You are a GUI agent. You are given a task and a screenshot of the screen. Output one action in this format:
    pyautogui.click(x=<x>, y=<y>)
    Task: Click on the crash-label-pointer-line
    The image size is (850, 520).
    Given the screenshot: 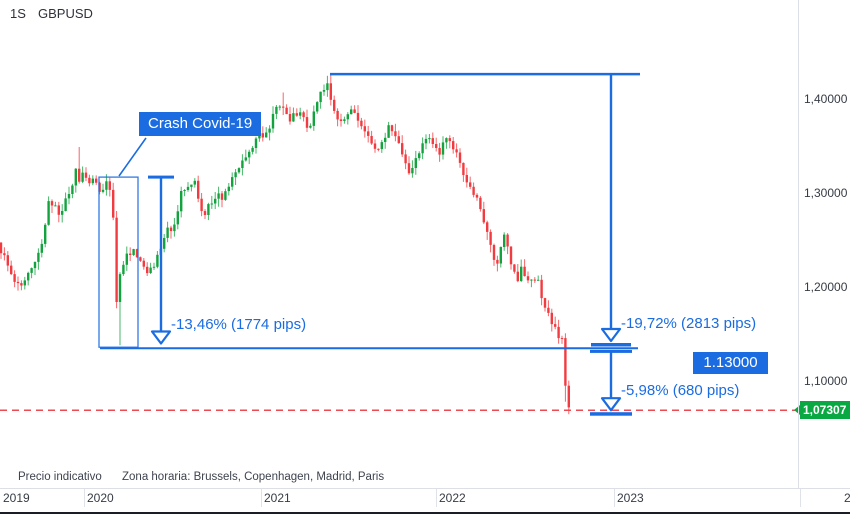 What is the action you would take?
    pyautogui.click(x=132, y=157)
    